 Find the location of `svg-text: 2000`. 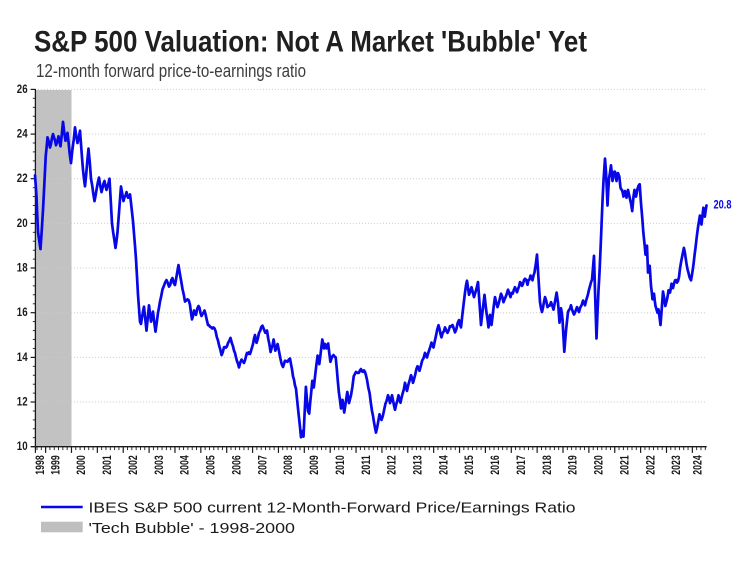

svg-text: 2000 is located at coordinates (81, 465).